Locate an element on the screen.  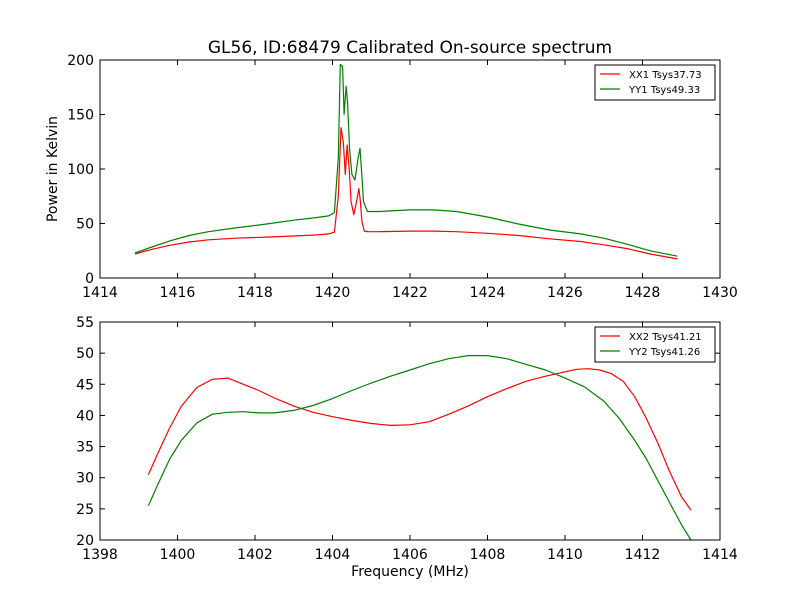
legend: XX2 Tsys41.21 YY2 Tsys41.26 is located at coordinates (655, 344).